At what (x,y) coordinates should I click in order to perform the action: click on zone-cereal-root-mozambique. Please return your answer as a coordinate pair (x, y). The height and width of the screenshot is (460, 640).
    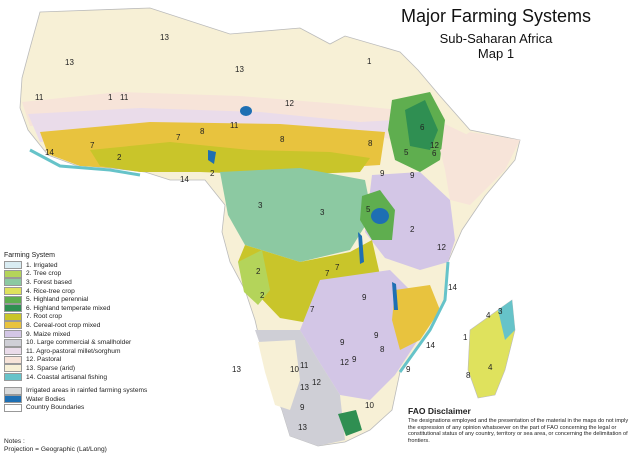
    Looking at the image, I should click on (416, 317).